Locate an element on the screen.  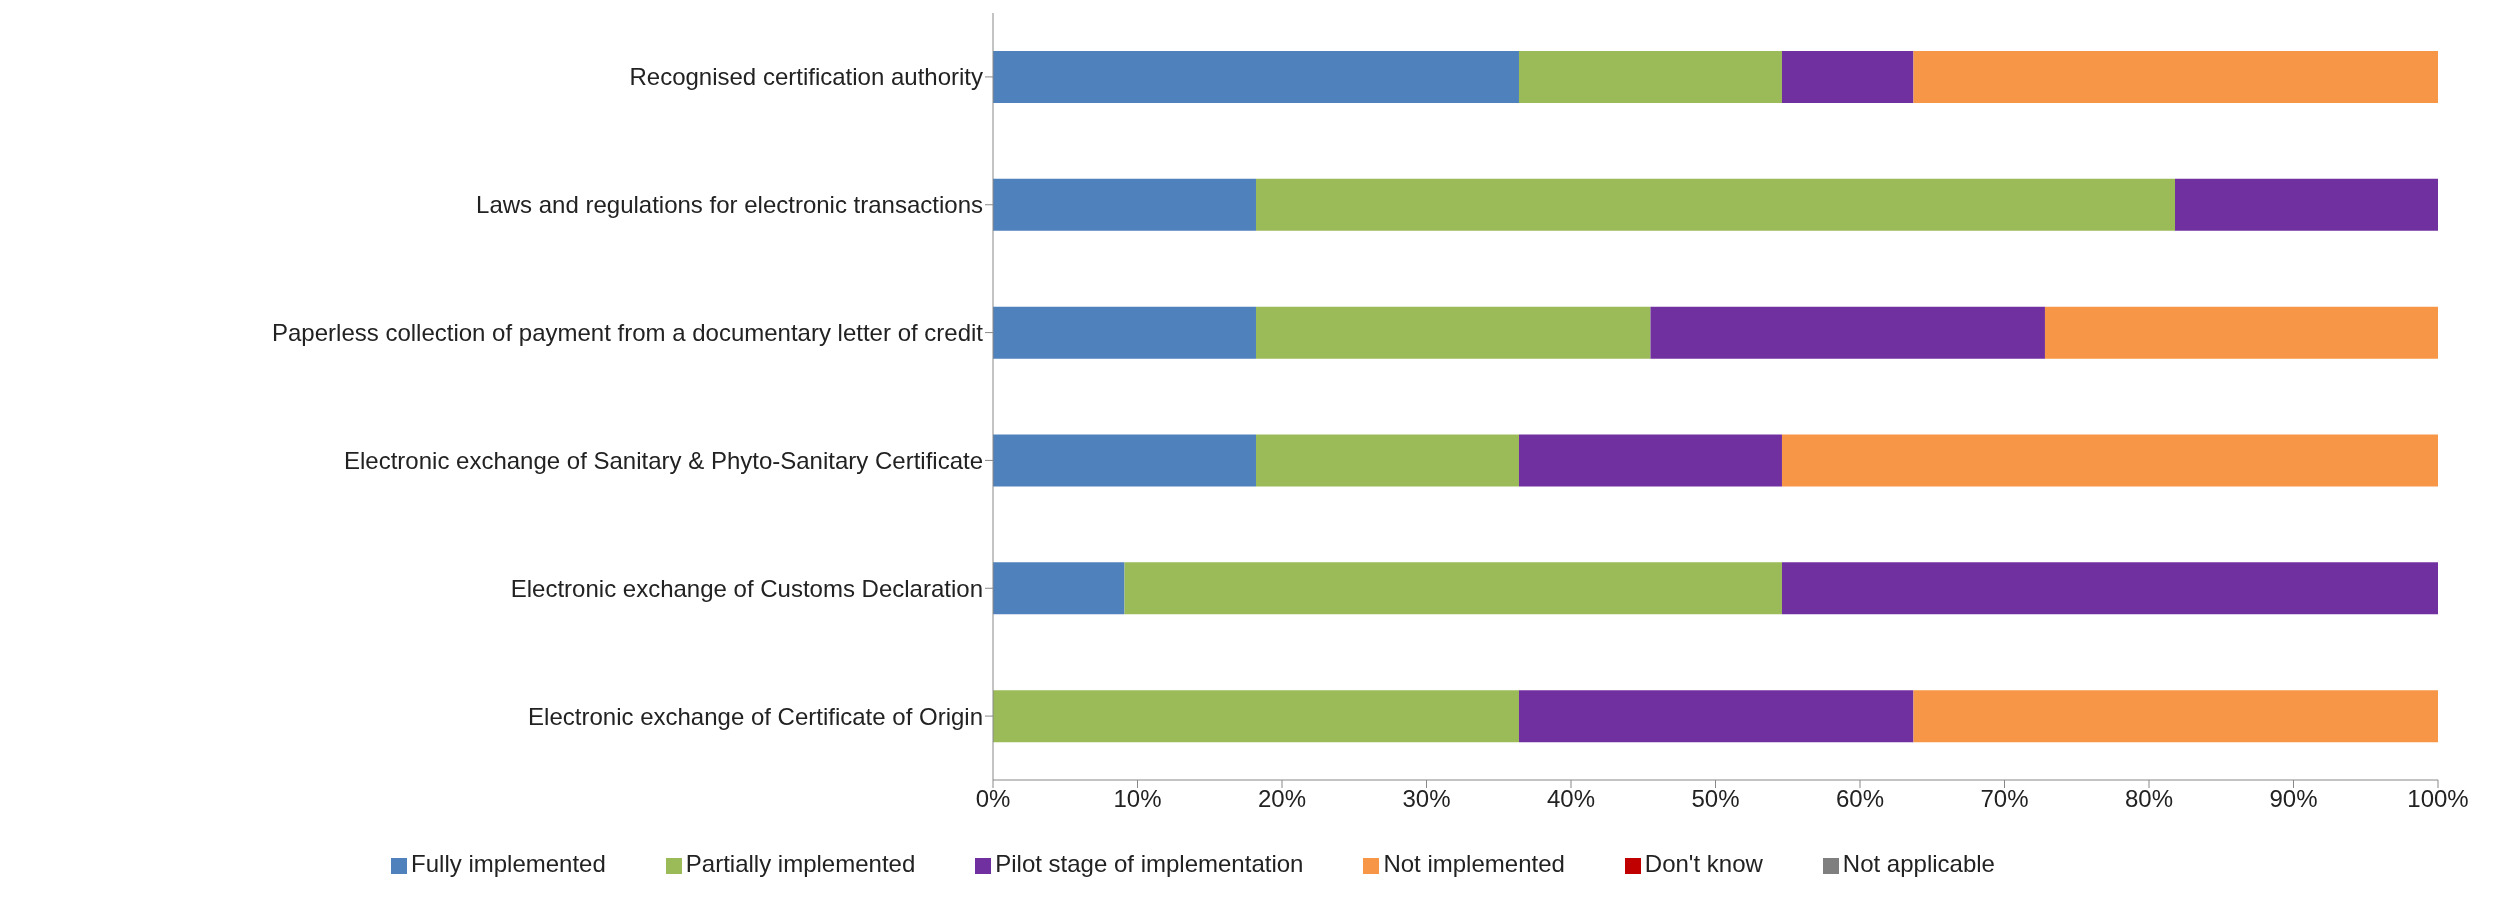
legend-label: Don't know is located at coordinates (1703, 863).